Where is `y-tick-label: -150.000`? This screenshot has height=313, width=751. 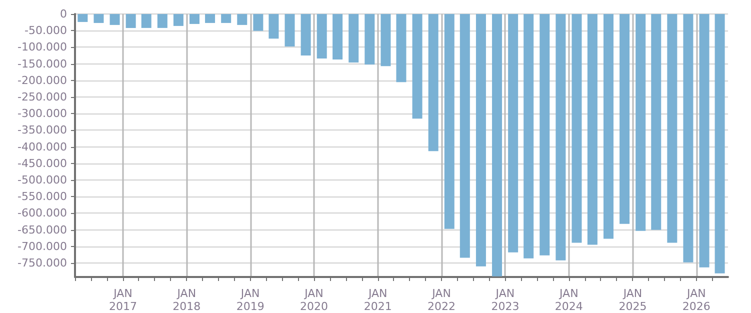
y-tick-label: -150.000 is located at coordinates (42, 63).